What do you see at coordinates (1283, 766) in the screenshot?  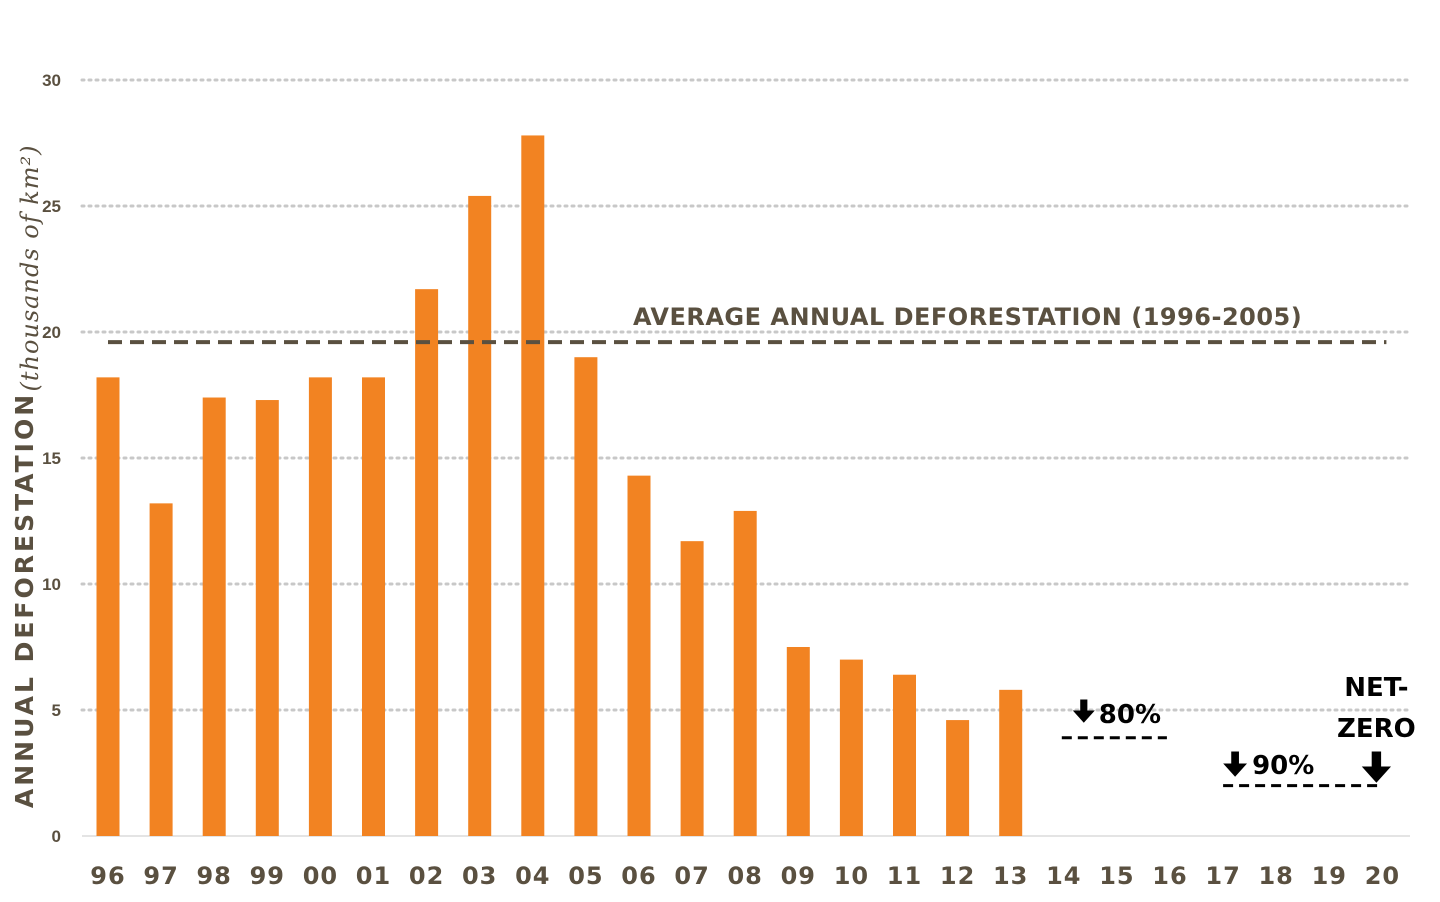 I see `target-90-label: 90%` at bounding box center [1283, 766].